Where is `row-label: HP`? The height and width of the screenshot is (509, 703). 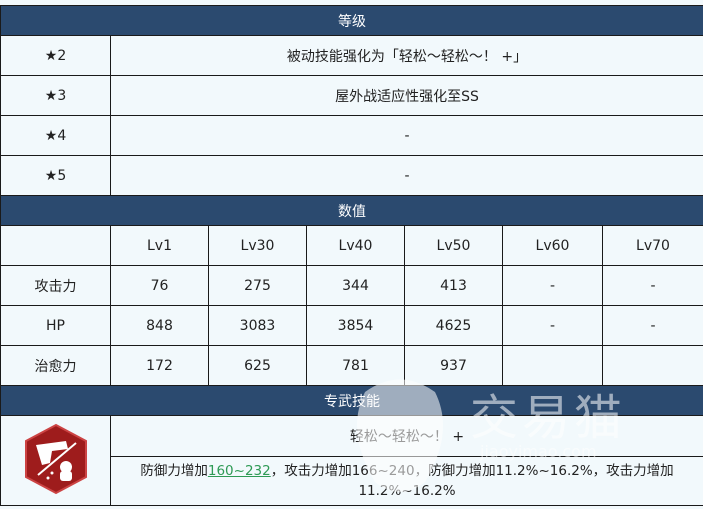
row-label: HP is located at coordinates (55, 325).